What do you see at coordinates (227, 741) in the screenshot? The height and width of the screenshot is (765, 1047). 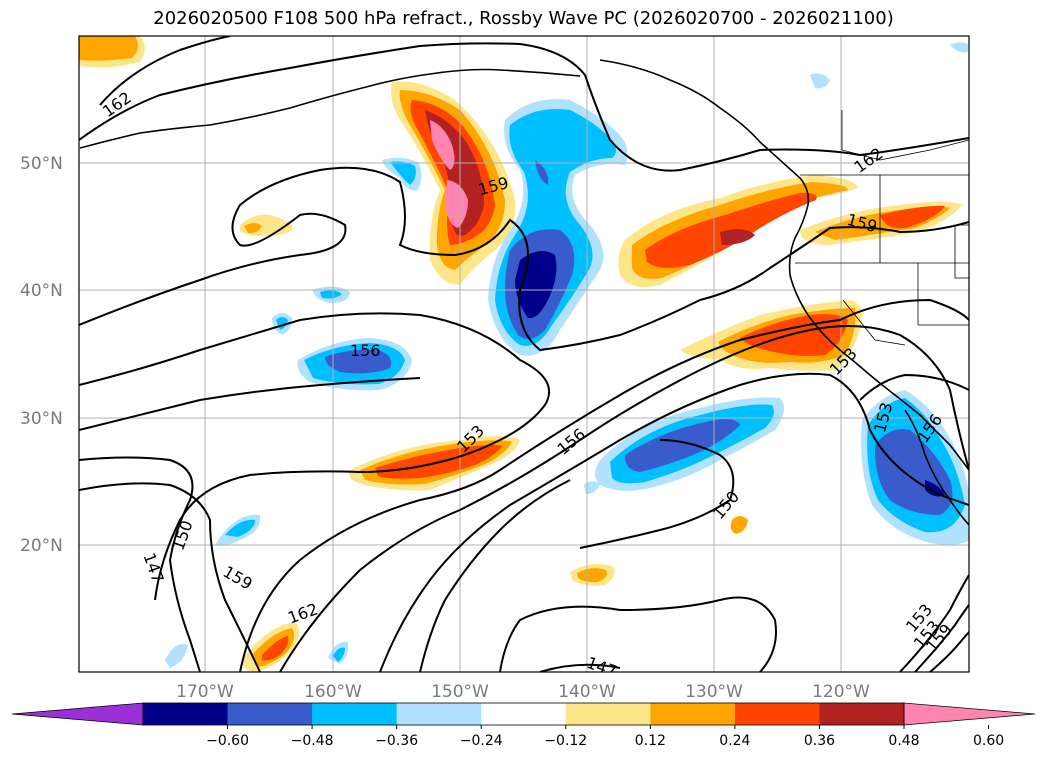 I see `colorbar-tick-label: −0.60` at bounding box center [227, 741].